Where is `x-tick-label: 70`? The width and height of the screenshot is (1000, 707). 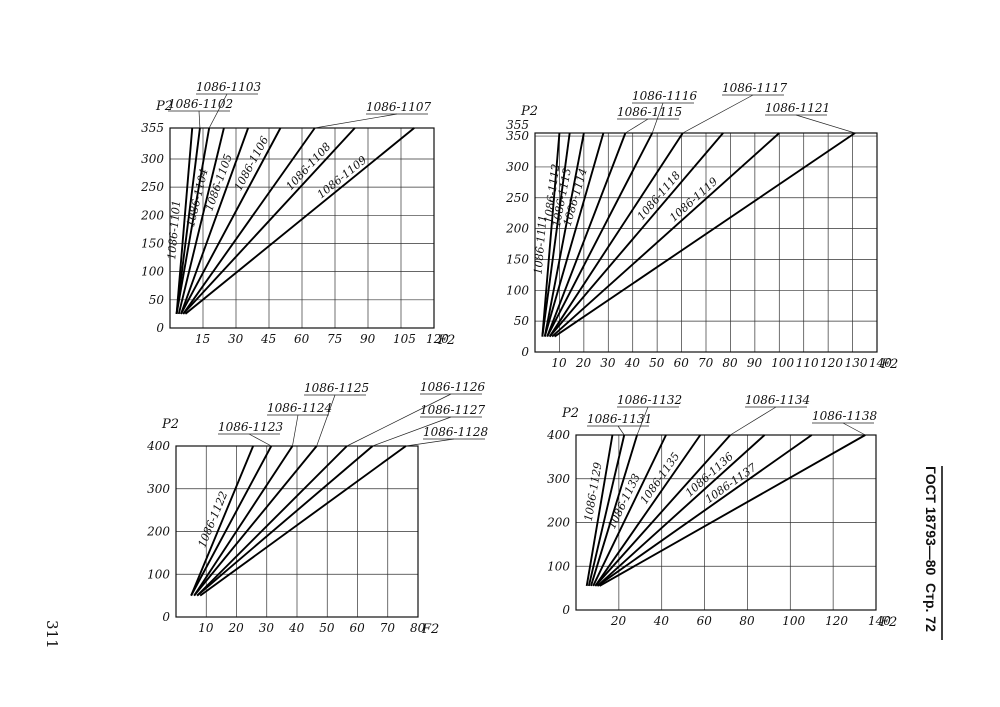 x-tick-label: 70 is located at coordinates (706, 363).